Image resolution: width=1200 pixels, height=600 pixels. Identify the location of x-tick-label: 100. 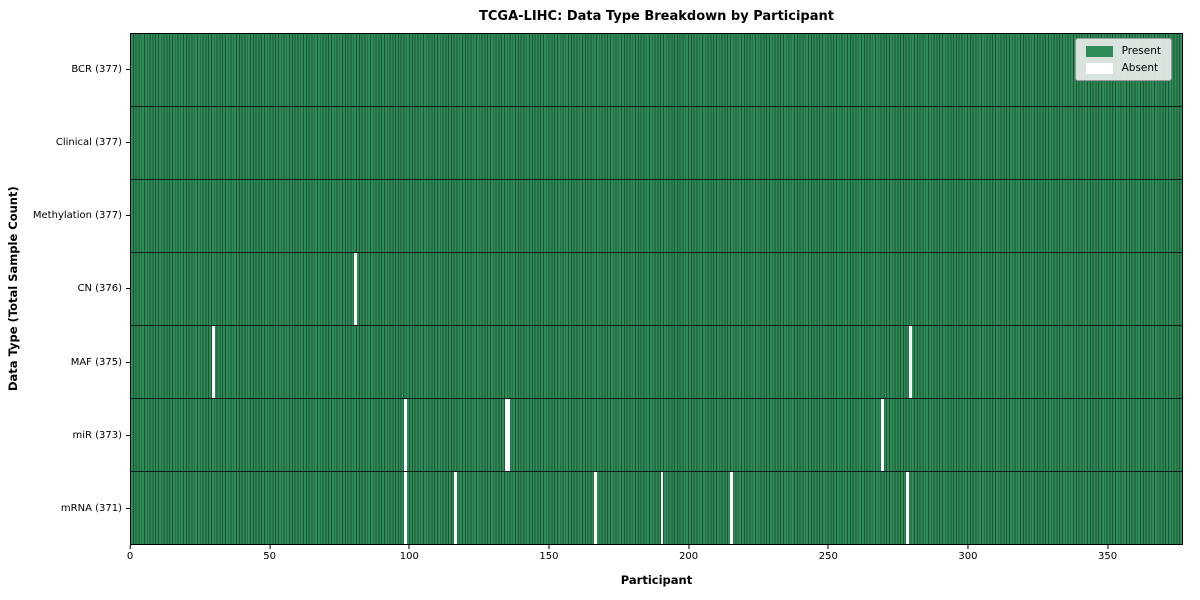
(409, 556).